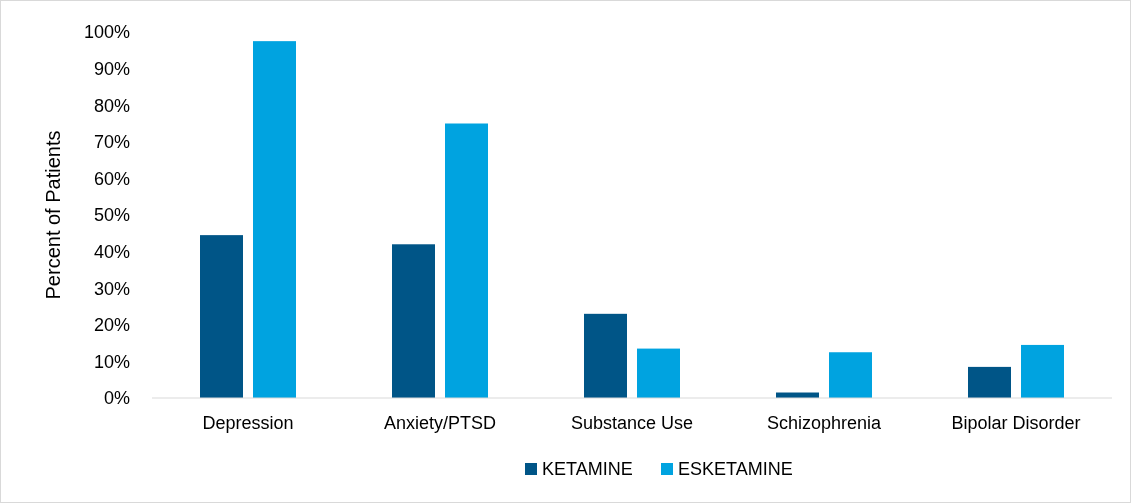 This screenshot has height=503, width=1131. Describe the element at coordinates (111, 105) in the screenshot. I see `y-tick-label: 80%` at that location.